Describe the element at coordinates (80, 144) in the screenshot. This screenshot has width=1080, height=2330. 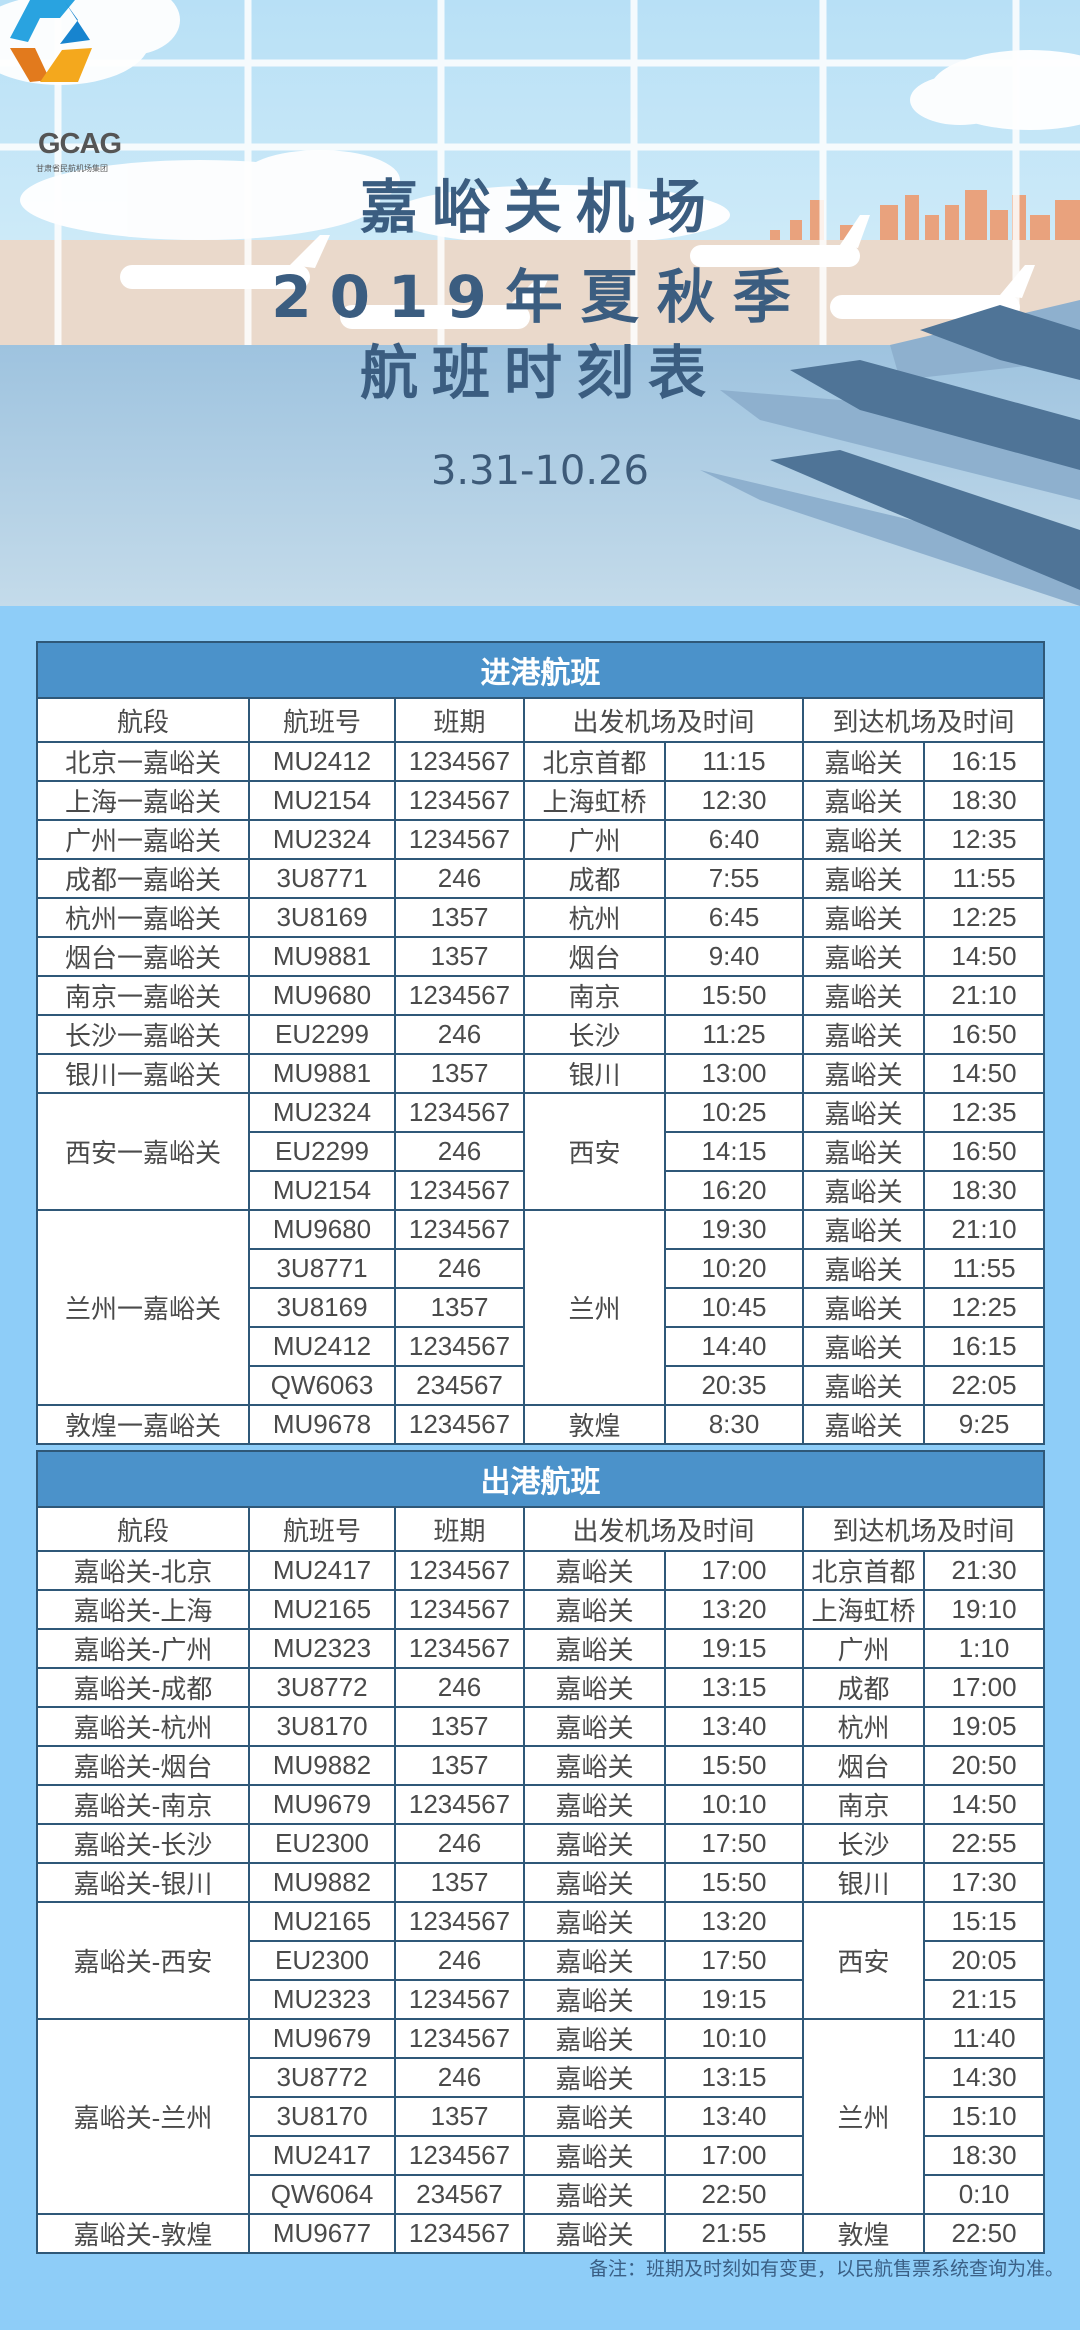
I see `logo-text: GCAG` at that location.